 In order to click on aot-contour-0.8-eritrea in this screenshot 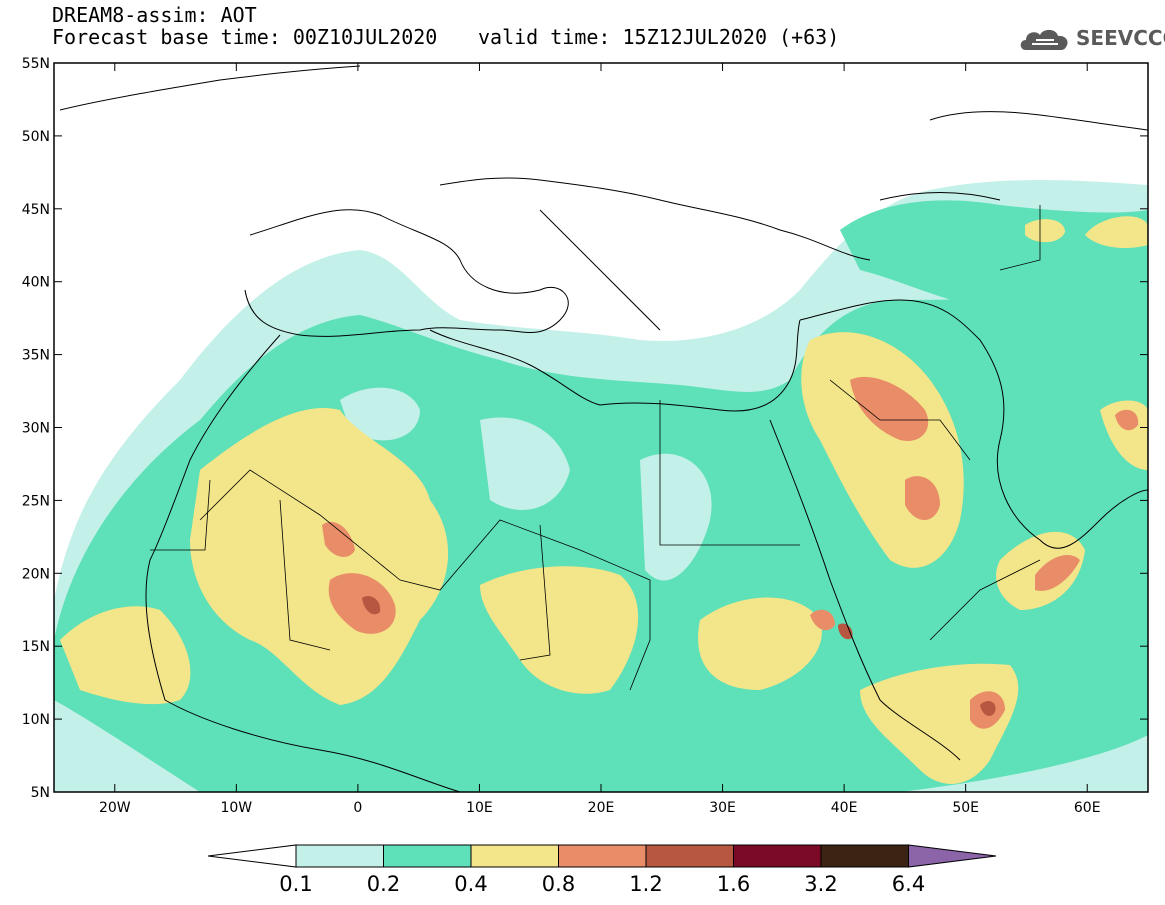, I will do `click(822, 620)`.